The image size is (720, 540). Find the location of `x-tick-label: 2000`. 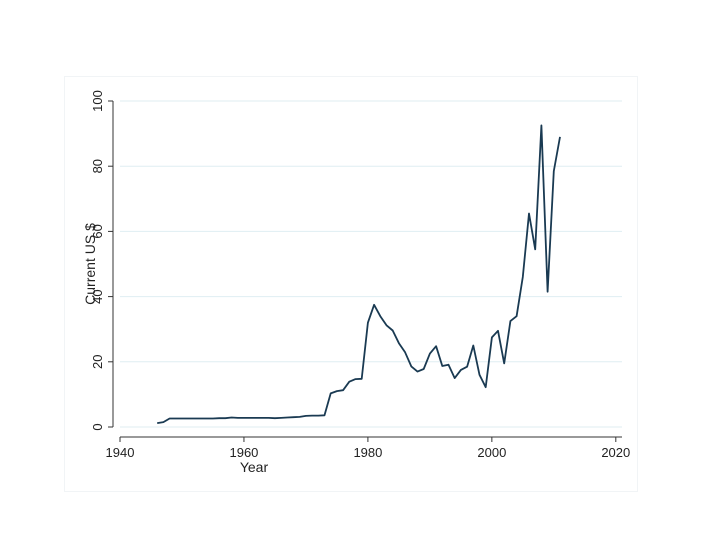

x-tick-label: 2000 is located at coordinates (491, 452).